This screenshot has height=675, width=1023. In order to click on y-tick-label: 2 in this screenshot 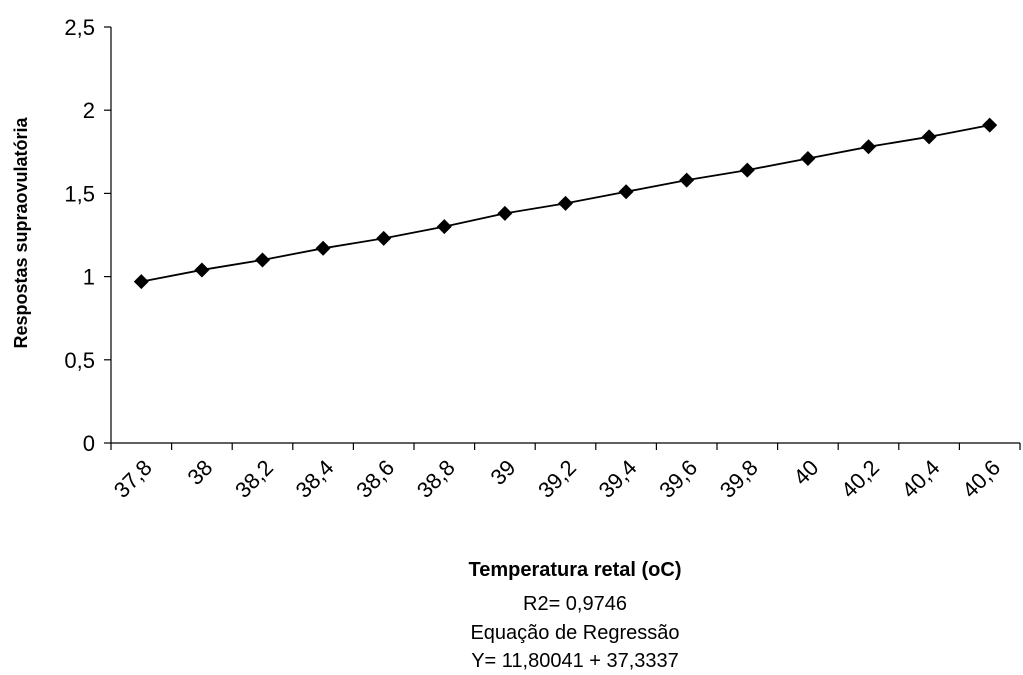, I will do `click(89, 110)`.